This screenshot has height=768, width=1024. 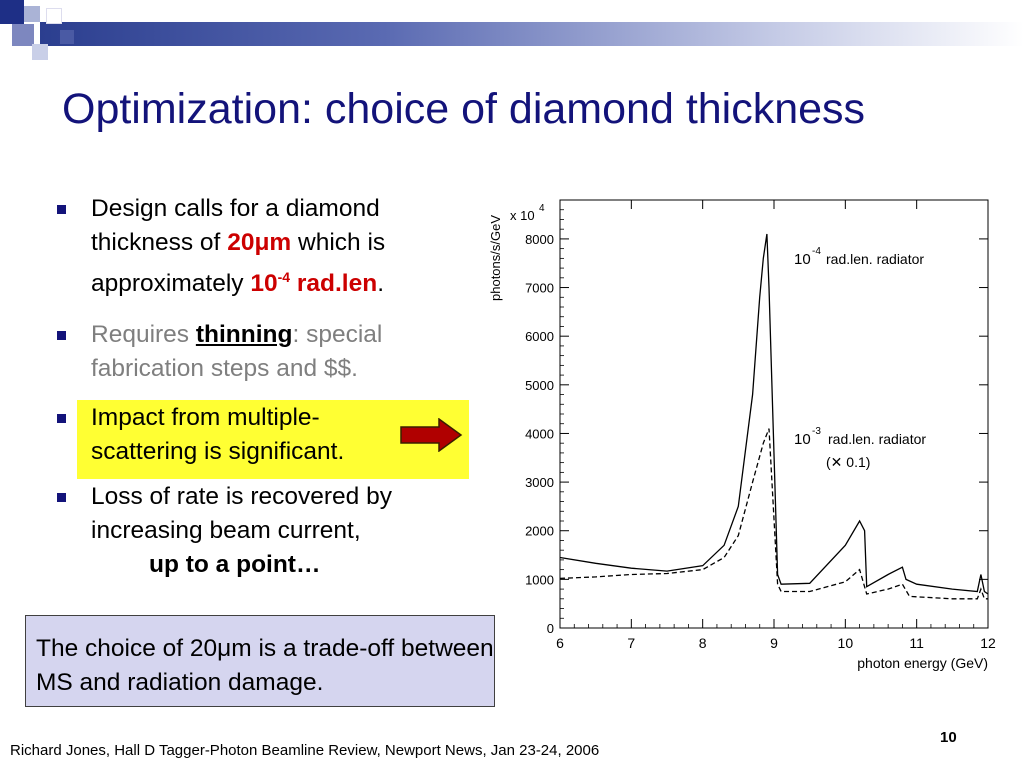 What do you see at coordinates (539, 433) in the screenshot?
I see `y-tick-label: 4000` at bounding box center [539, 433].